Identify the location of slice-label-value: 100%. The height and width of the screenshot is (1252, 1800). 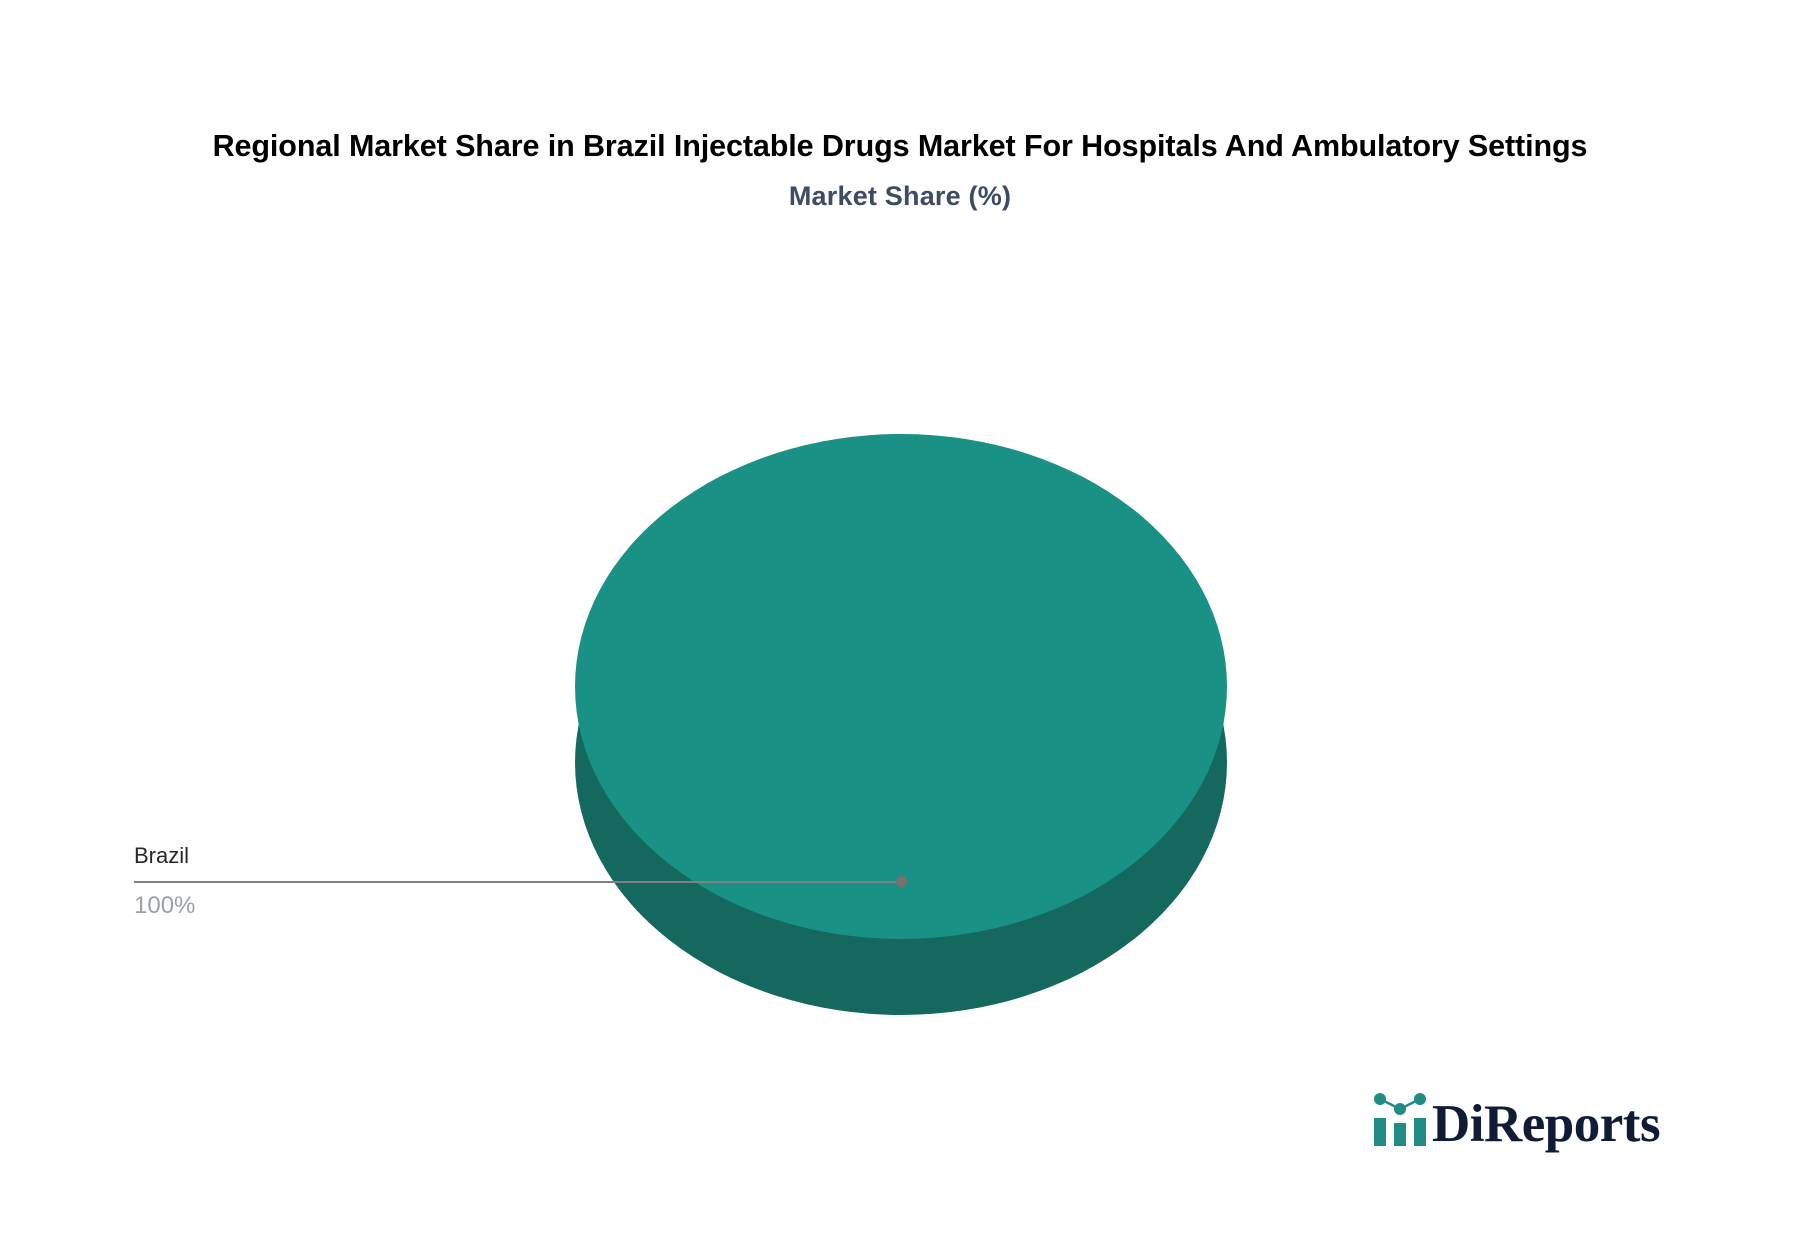
(165, 905).